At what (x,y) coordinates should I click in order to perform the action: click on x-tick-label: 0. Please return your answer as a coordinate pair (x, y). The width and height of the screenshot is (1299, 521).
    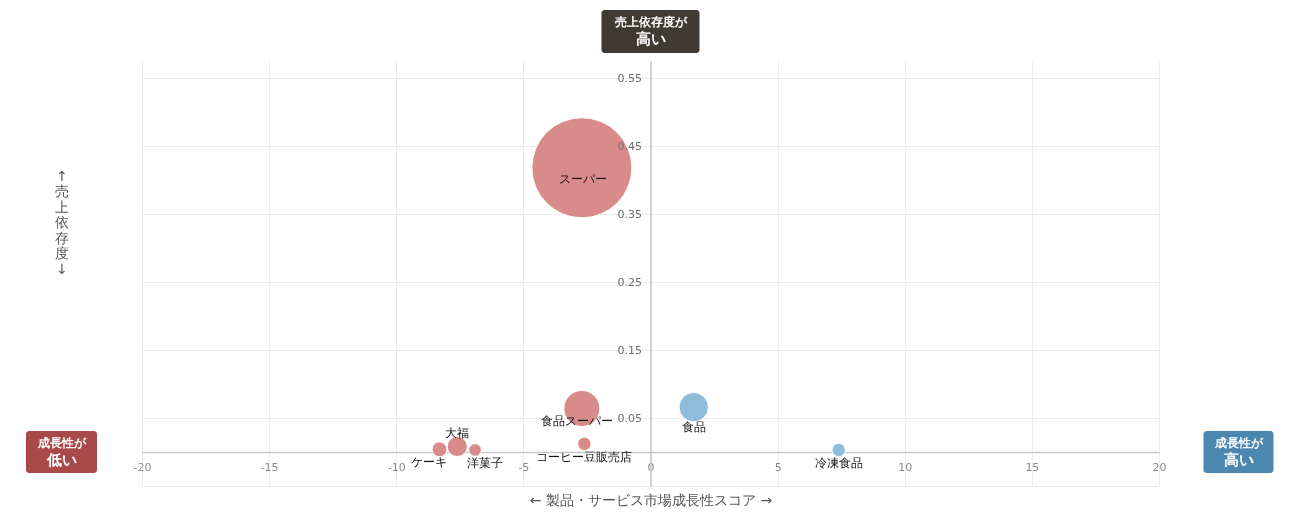
    Looking at the image, I should click on (651, 467).